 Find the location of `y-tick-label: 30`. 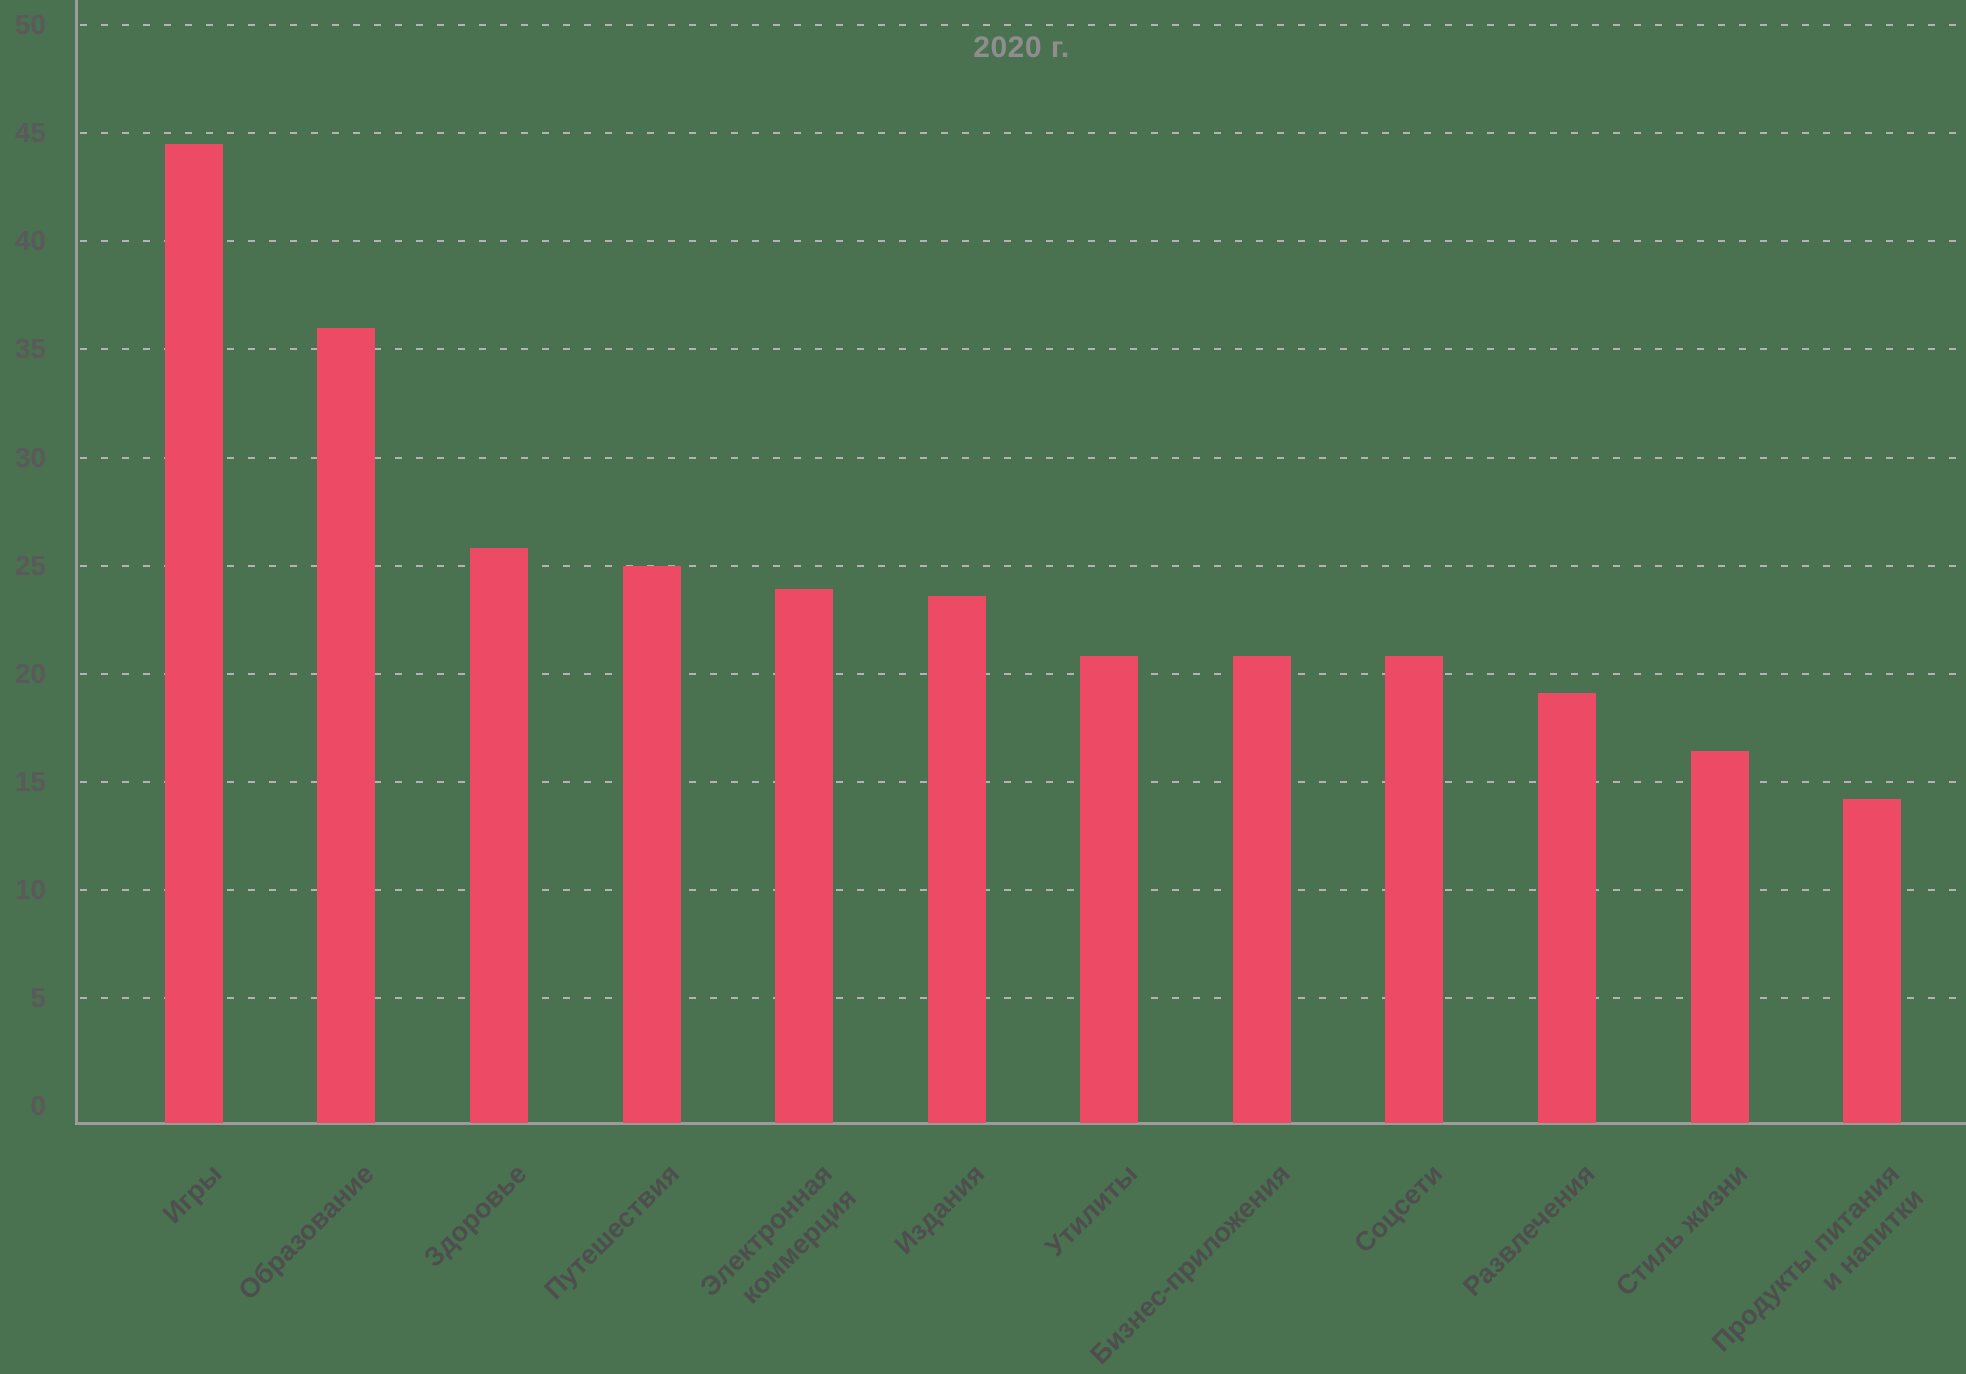

y-tick-label: 30 is located at coordinates (30, 457).